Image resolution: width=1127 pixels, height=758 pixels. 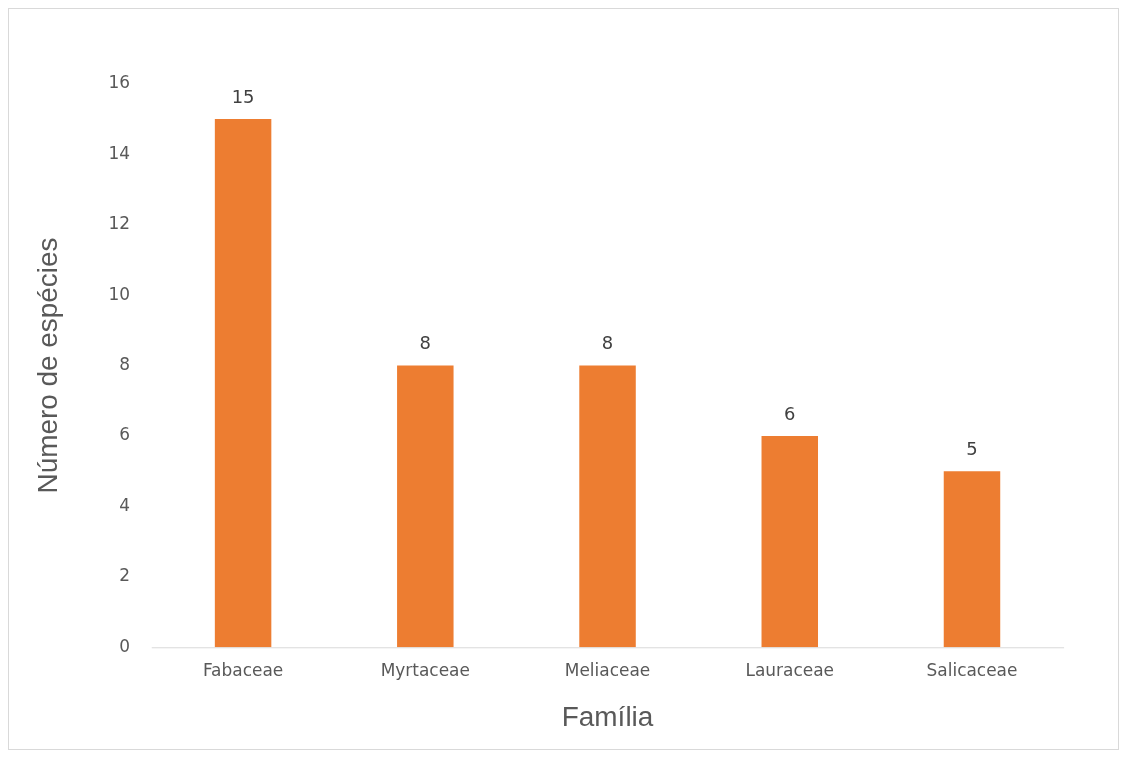 What do you see at coordinates (119, 152) in the screenshot?
I see `y-tick-label: 14` at bounding box center [119, 152].